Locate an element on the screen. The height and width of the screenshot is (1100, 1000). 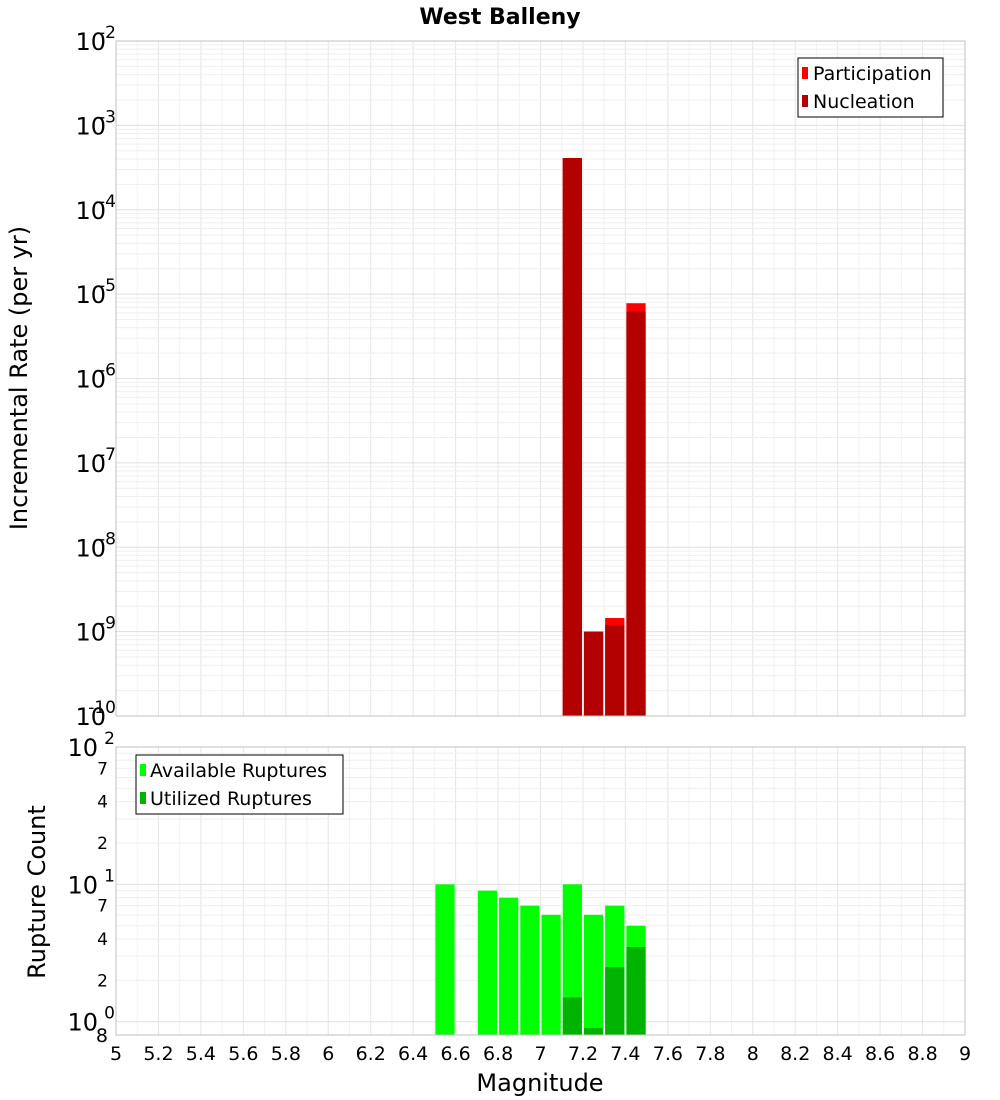
legend-label-available: Available Ruptures is located at coordinates (238, 771).